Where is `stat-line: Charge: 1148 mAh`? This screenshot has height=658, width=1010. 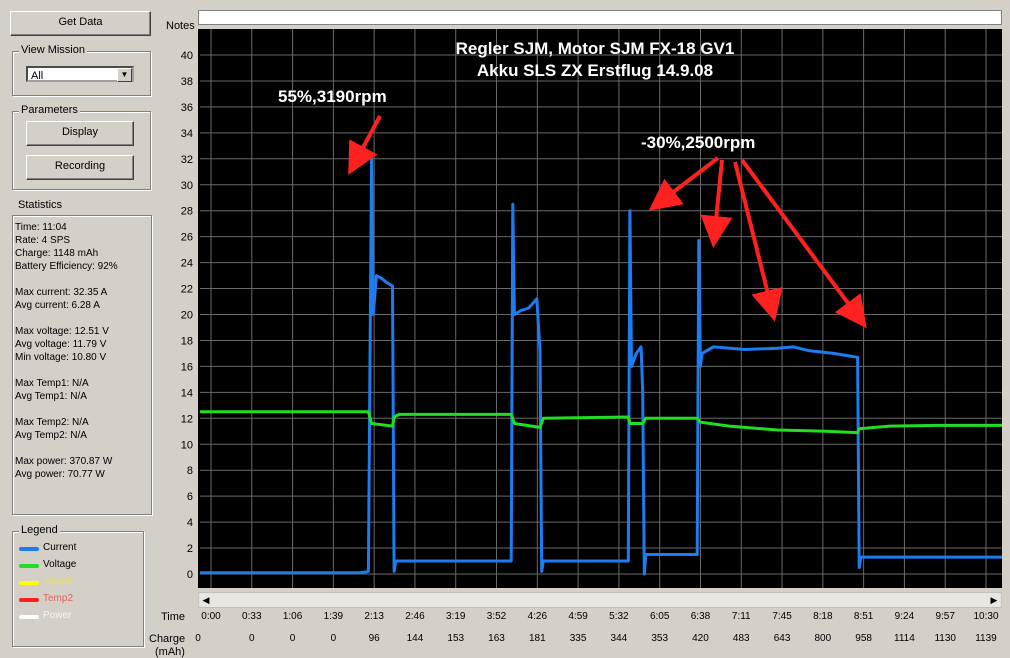 stat-line: Charge: 1148 mAh is located at coordinates (57, 253).